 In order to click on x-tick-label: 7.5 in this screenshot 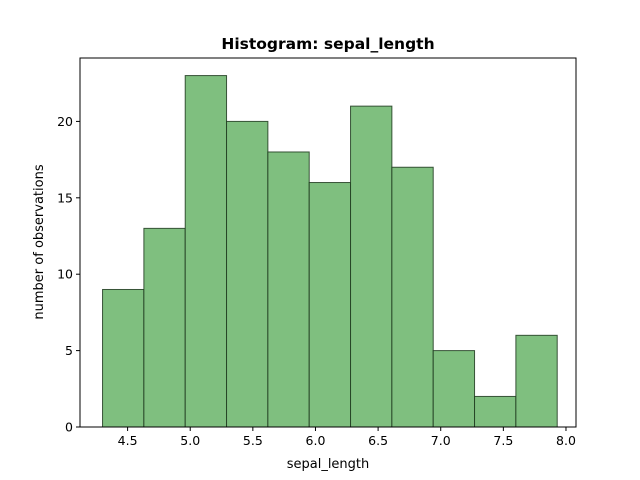, I will do `click(503, 440)`.